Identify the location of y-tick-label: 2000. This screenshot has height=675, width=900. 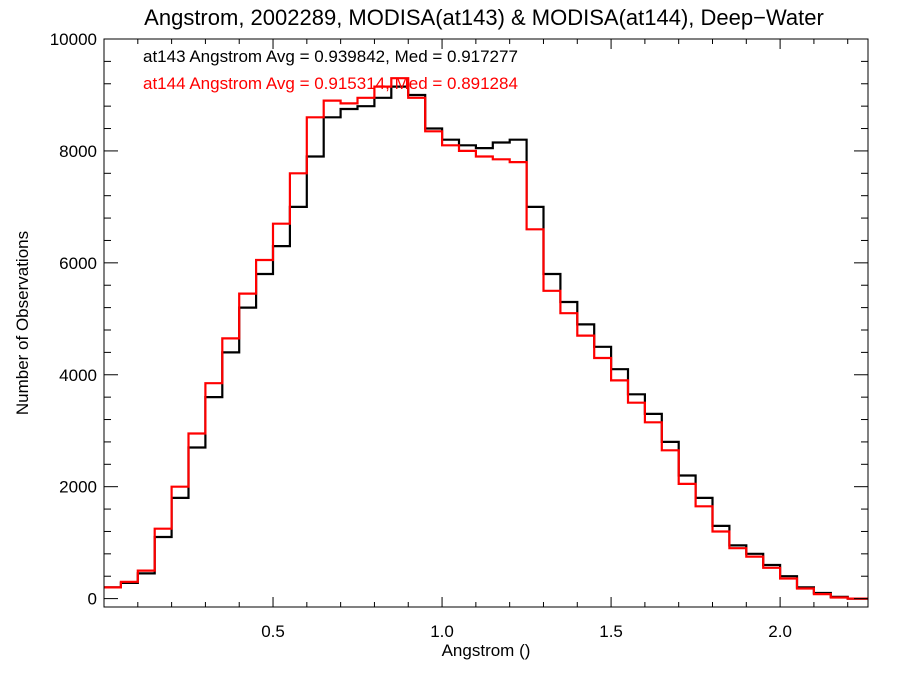
(78, 487).